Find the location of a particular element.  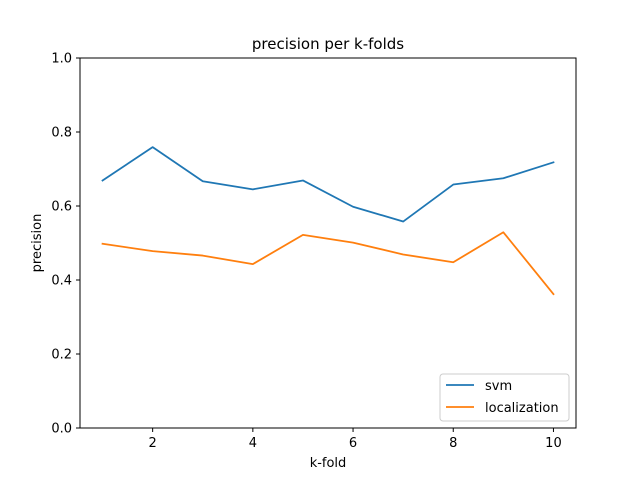

y-tick-label: 0.6 is located at coordinates (61, 207).